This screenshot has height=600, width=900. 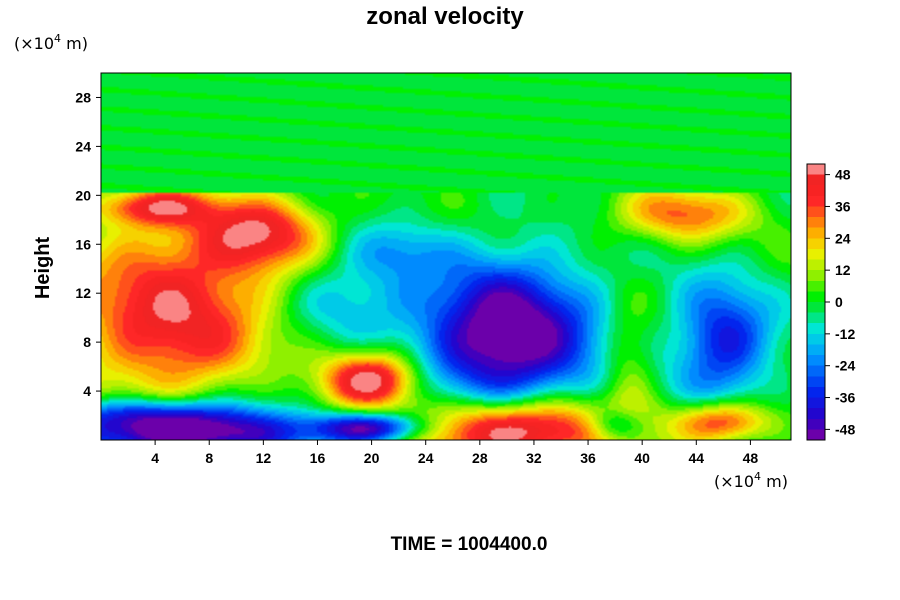 I want to click on x-tick-label: 44, so click(x=697, y=458).